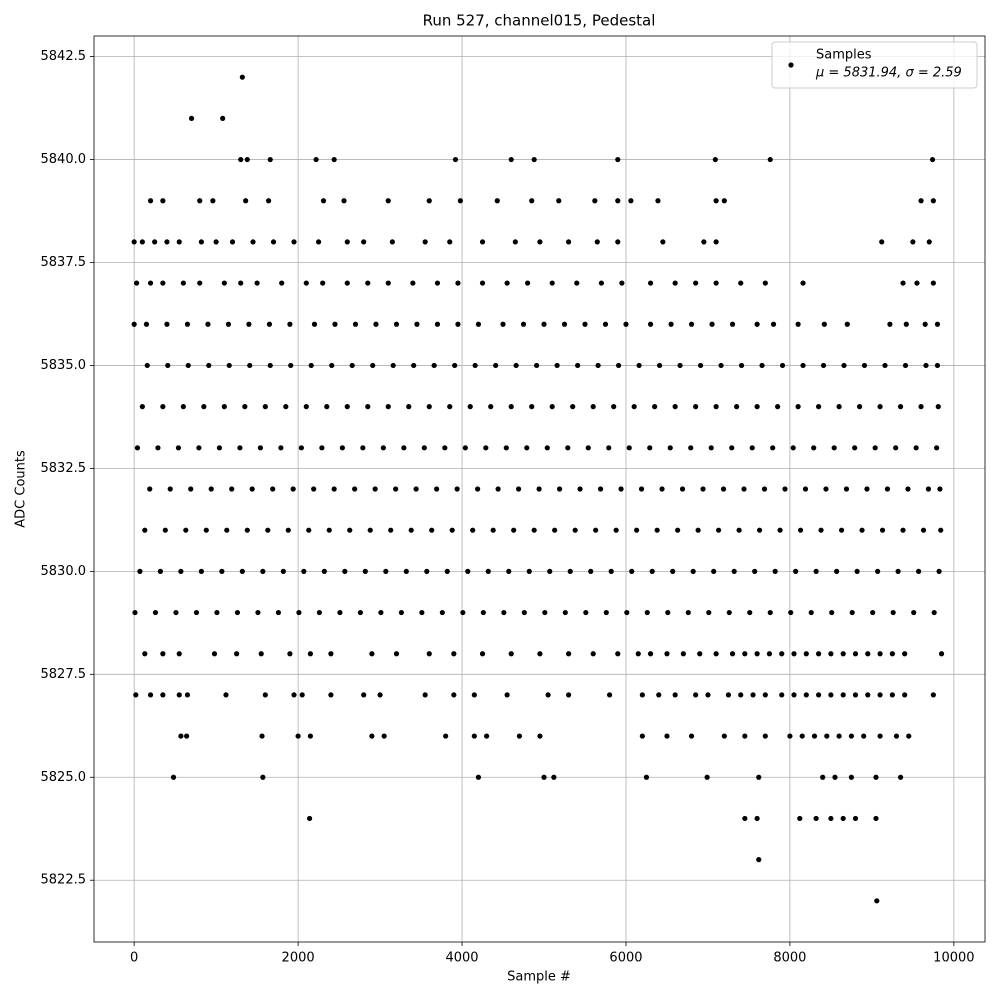 Image resolution: width=1000 pixels, height=1000 pixels. I want to click on legend-box, so click(874, 65).